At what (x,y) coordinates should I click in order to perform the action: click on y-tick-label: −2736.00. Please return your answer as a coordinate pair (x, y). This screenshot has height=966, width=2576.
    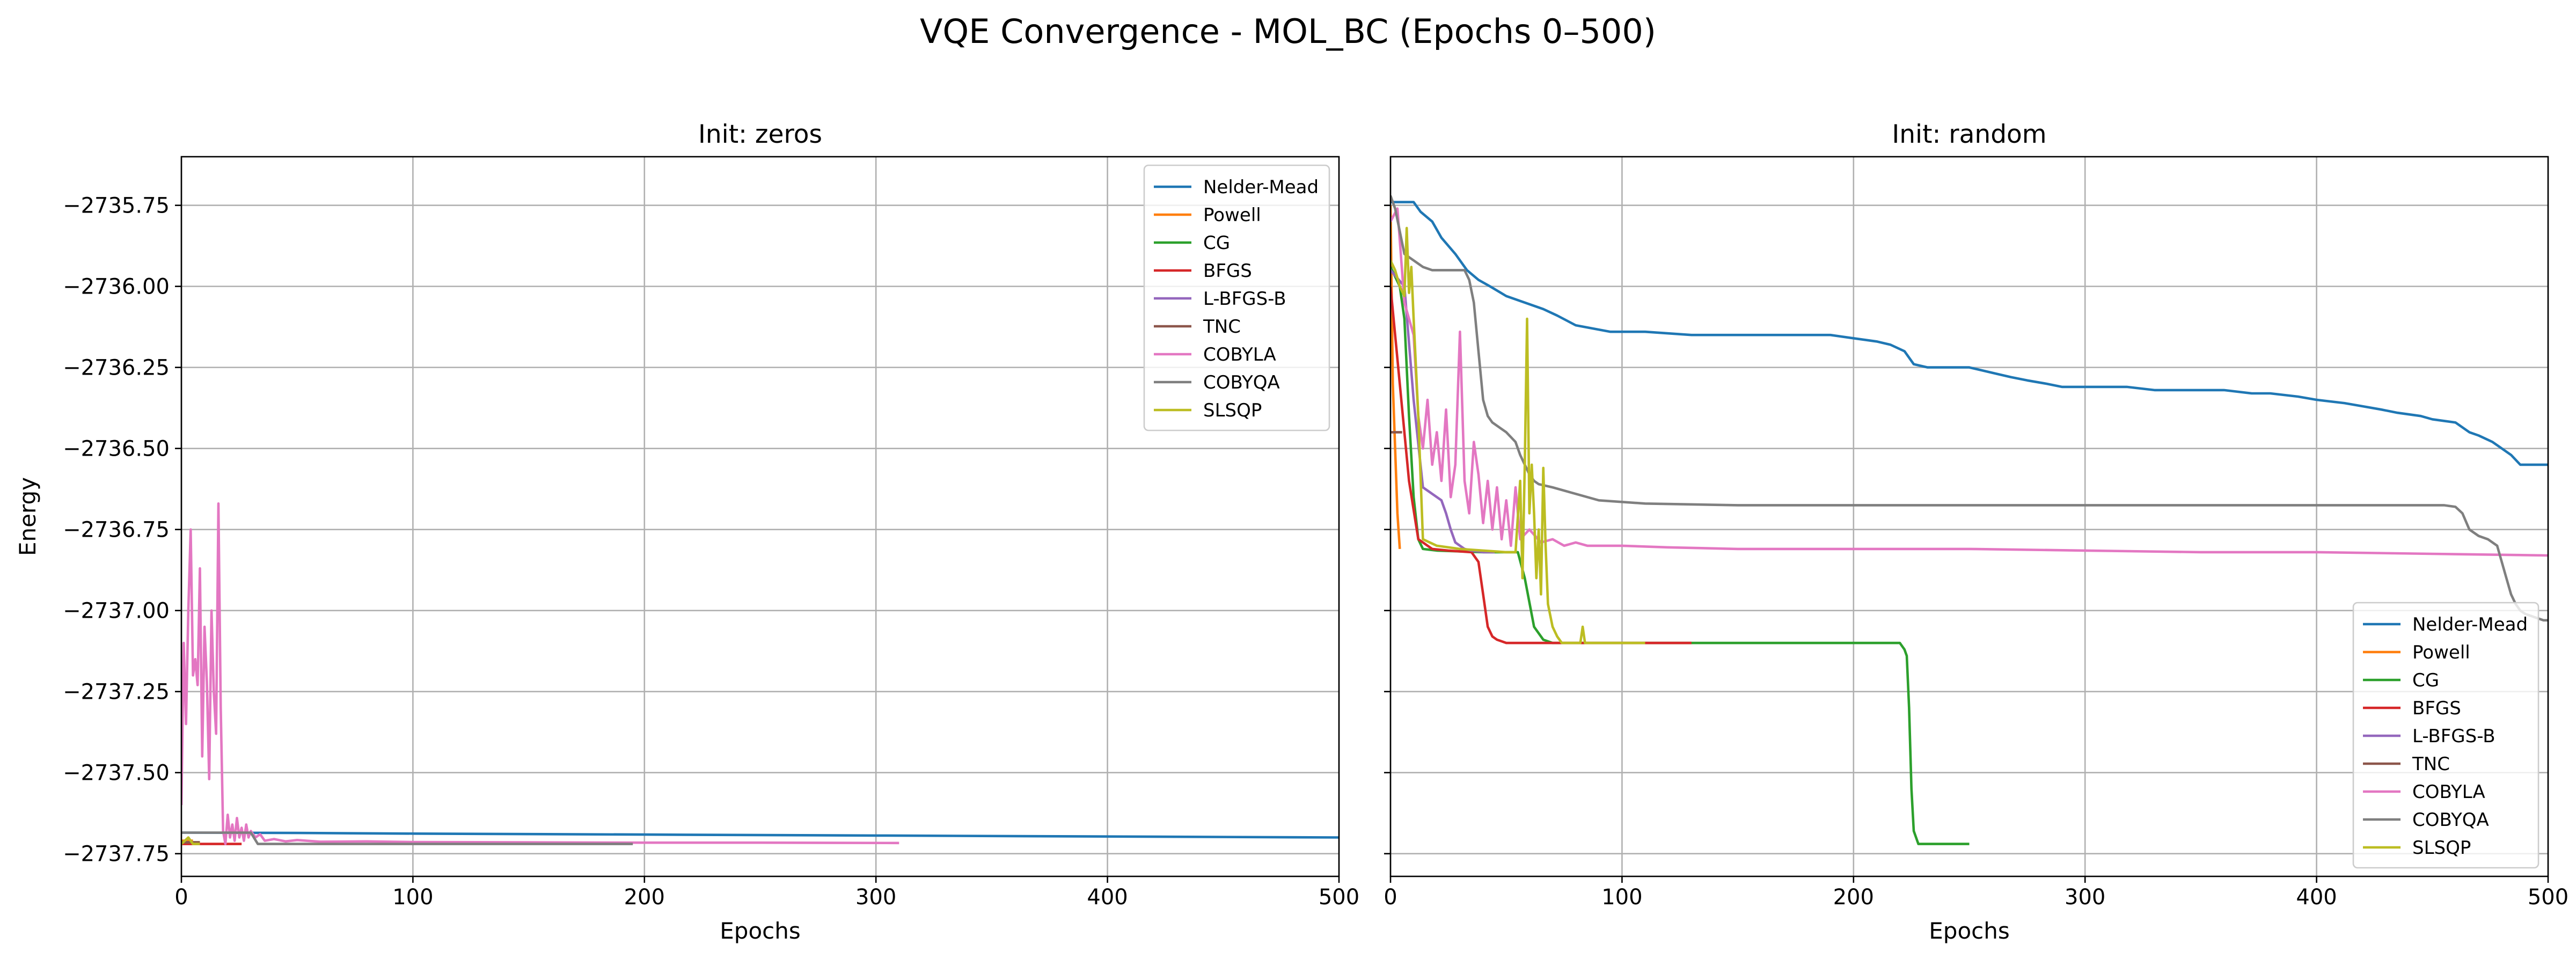
    Looking at the image, I should click on (116, 287).